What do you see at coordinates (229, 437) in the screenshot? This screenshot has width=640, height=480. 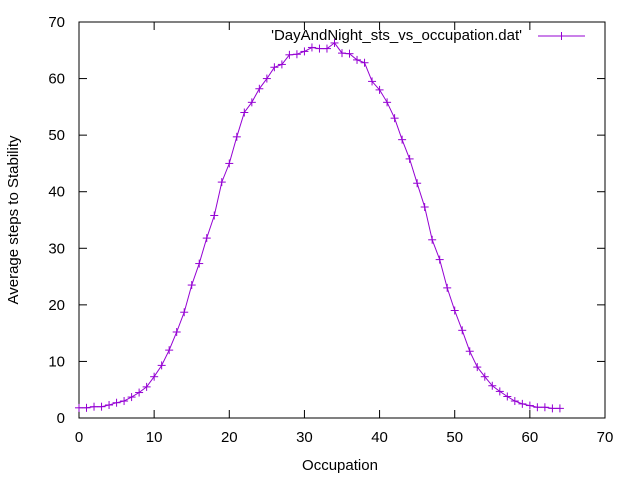 I see `x-tick-label: 20` at bounding box center [229, 437].